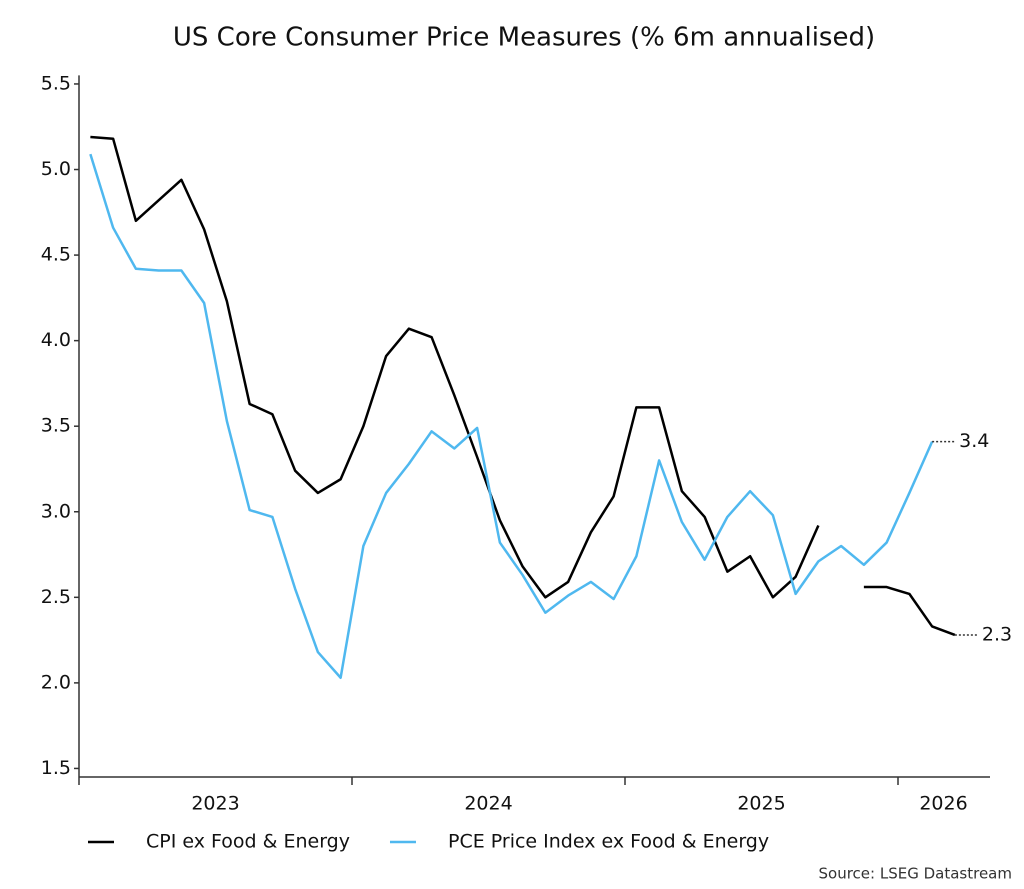  Describe the element at coordinates (56, 340) in the screenshot. I see `y-tick-label: 4.0` at that location.